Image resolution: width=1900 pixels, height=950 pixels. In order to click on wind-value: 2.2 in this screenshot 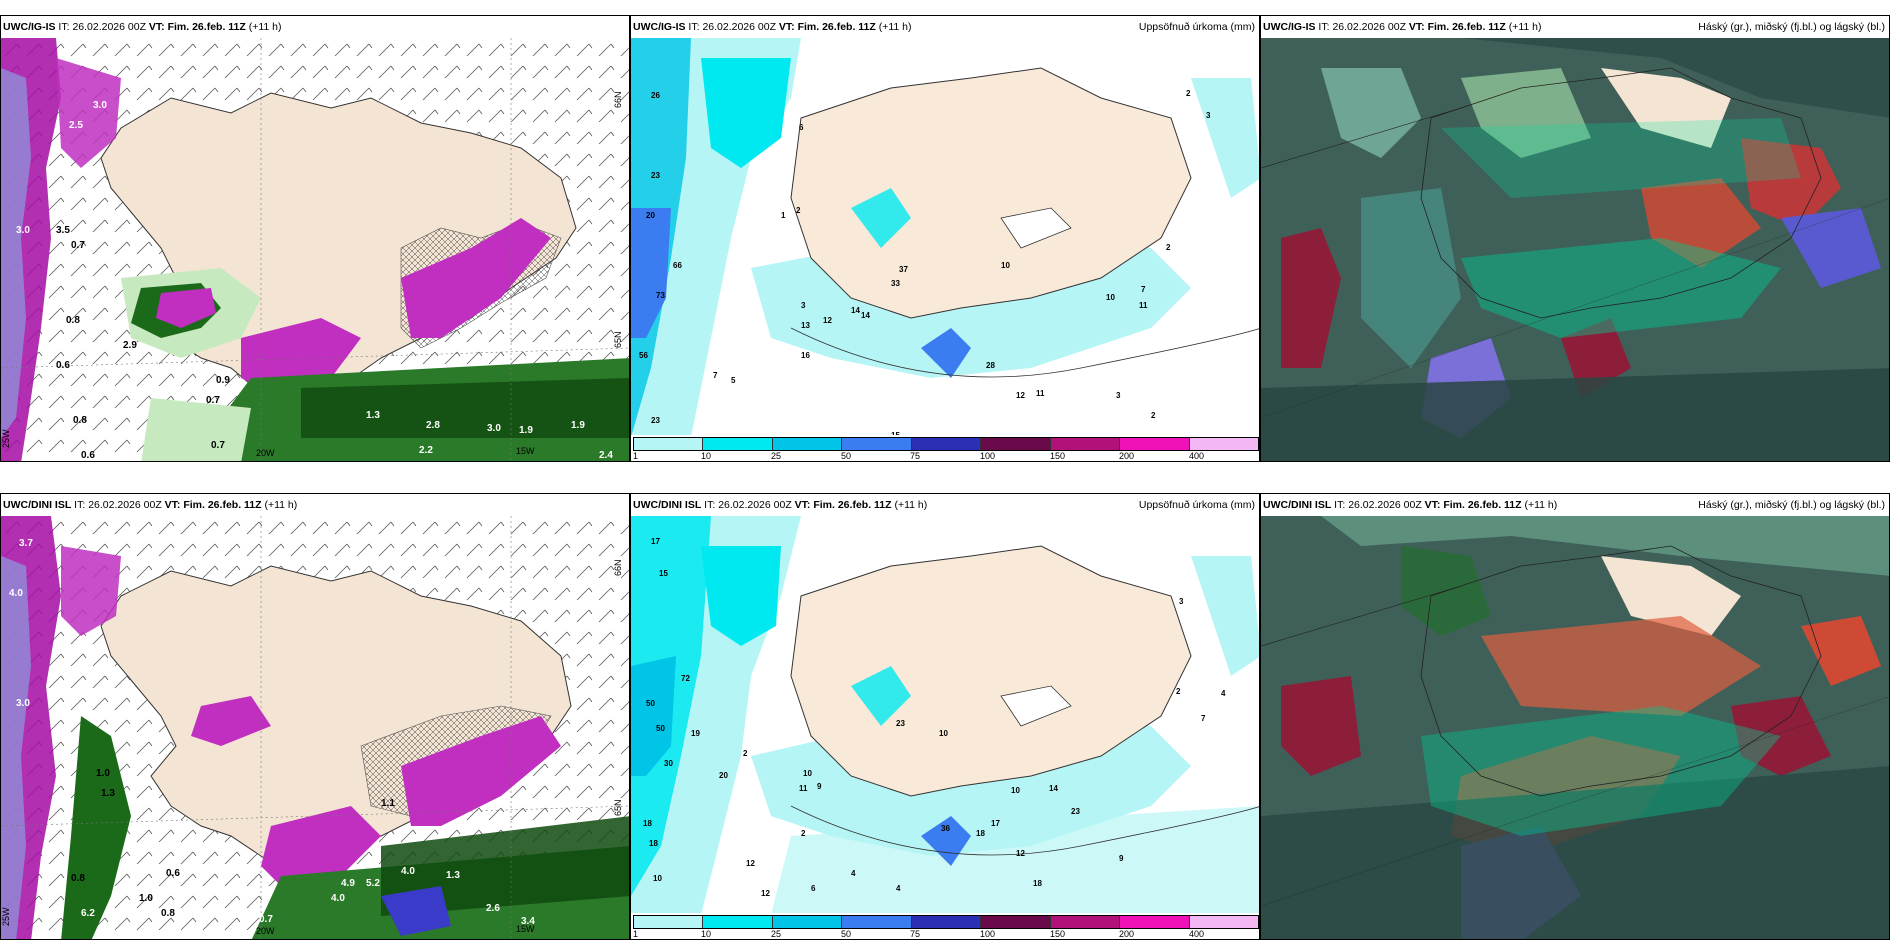, I will do `click(426, 450)`.